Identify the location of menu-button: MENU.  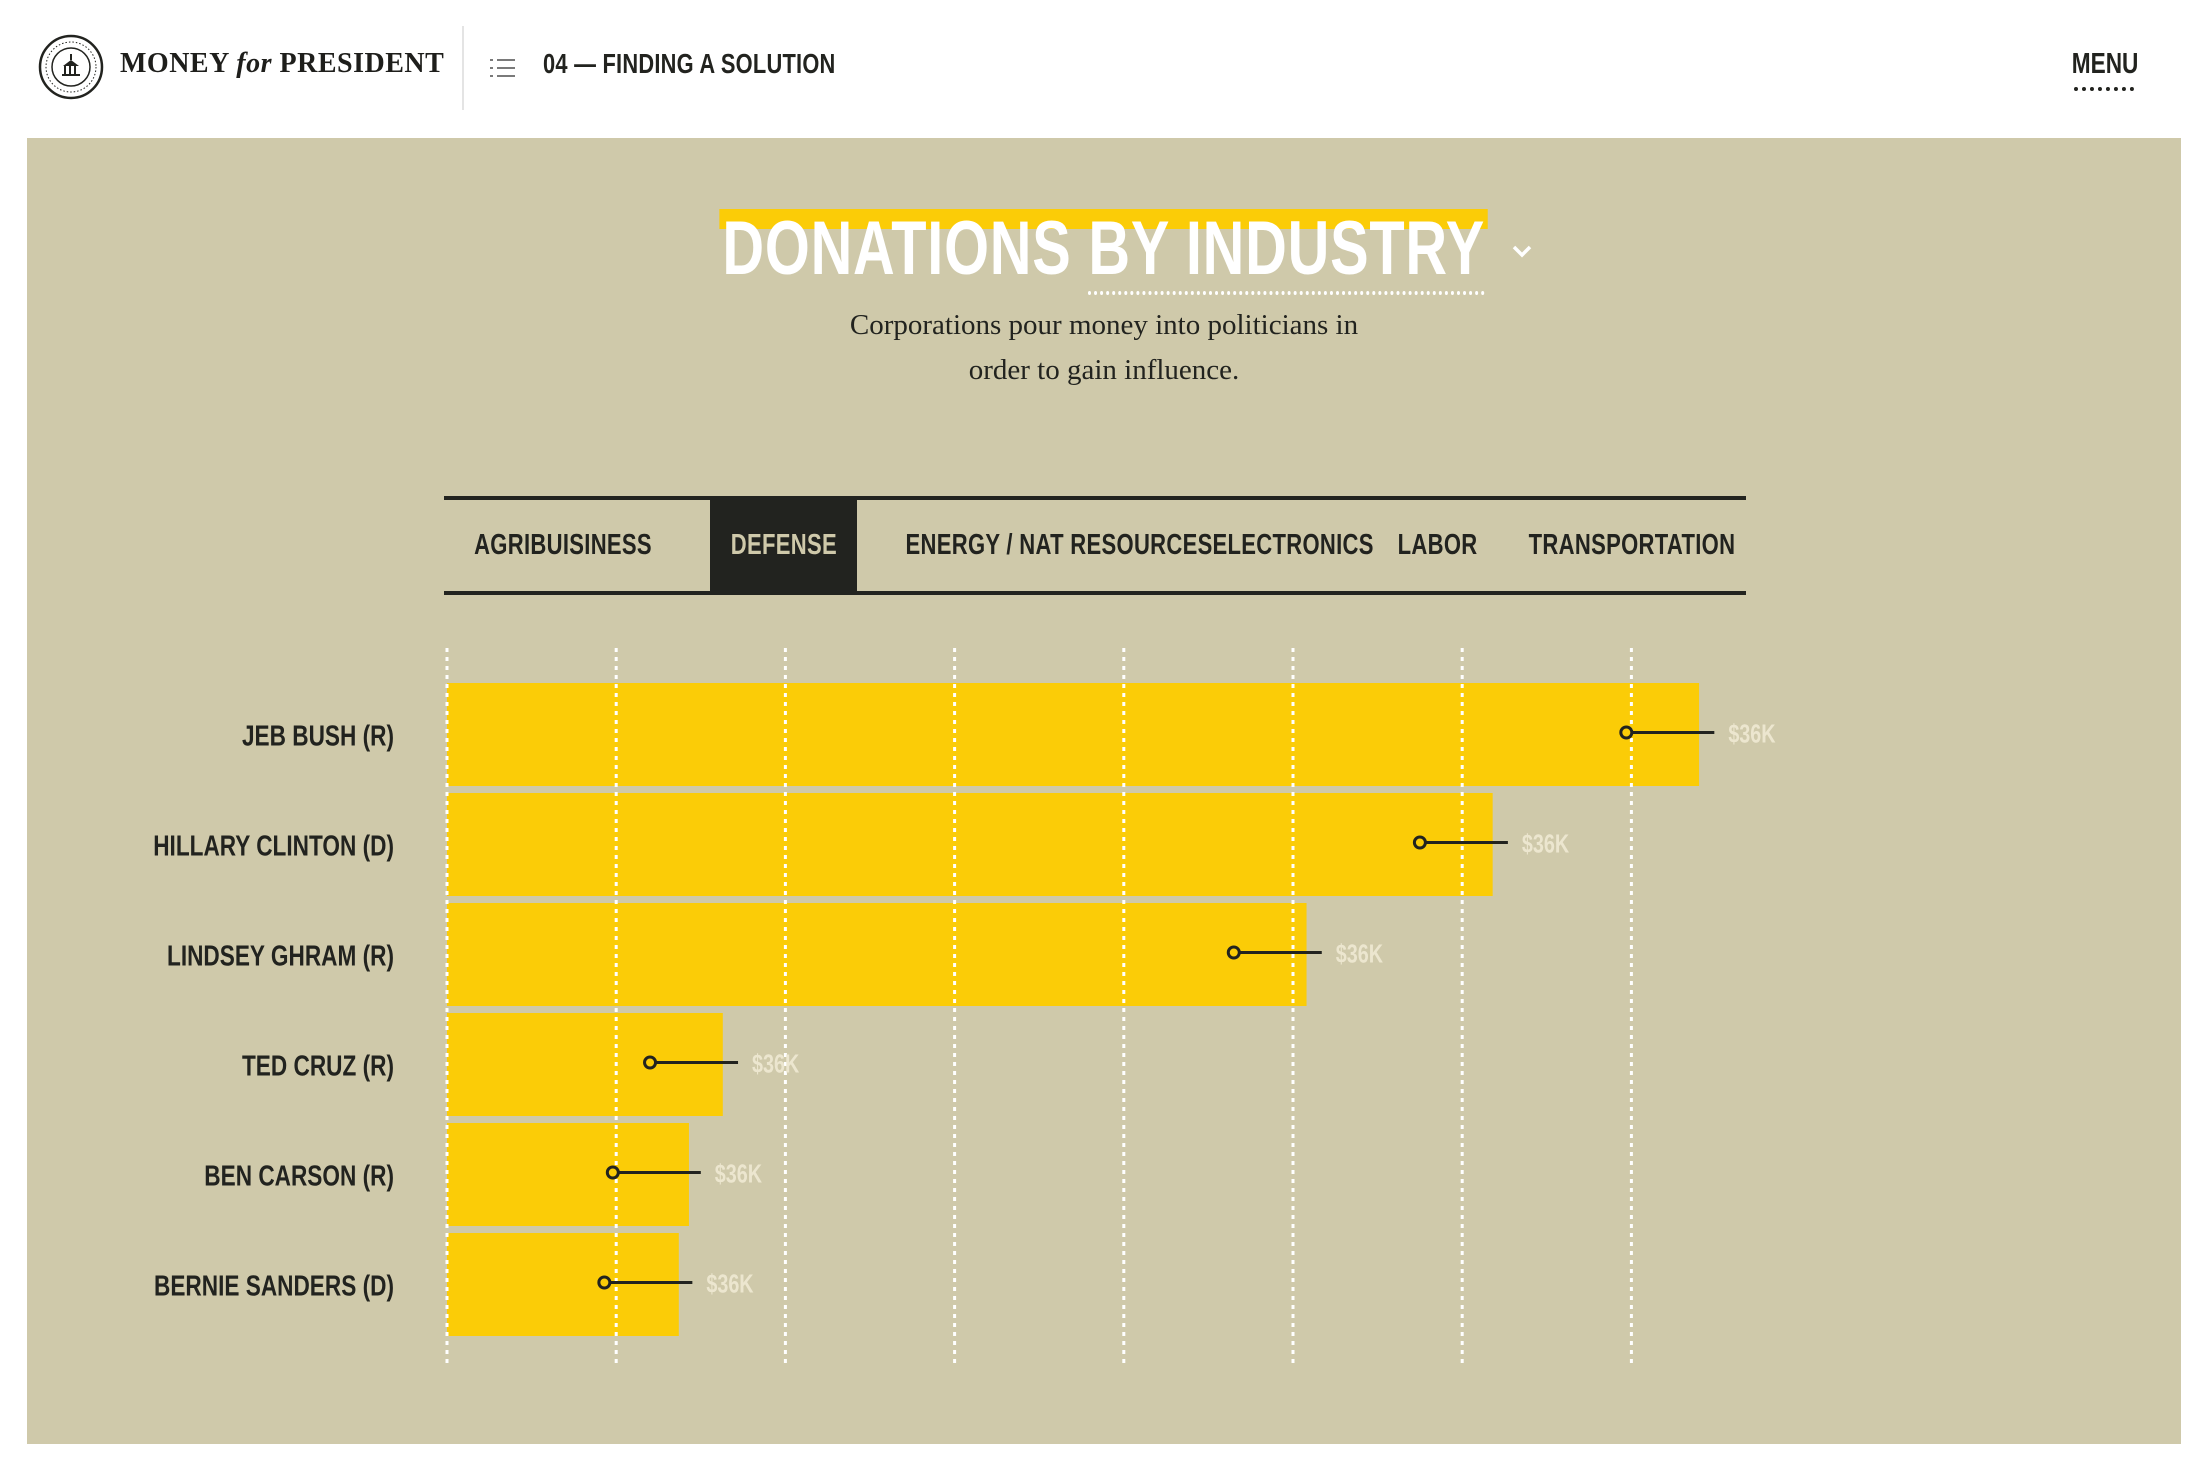
(2104, 64).